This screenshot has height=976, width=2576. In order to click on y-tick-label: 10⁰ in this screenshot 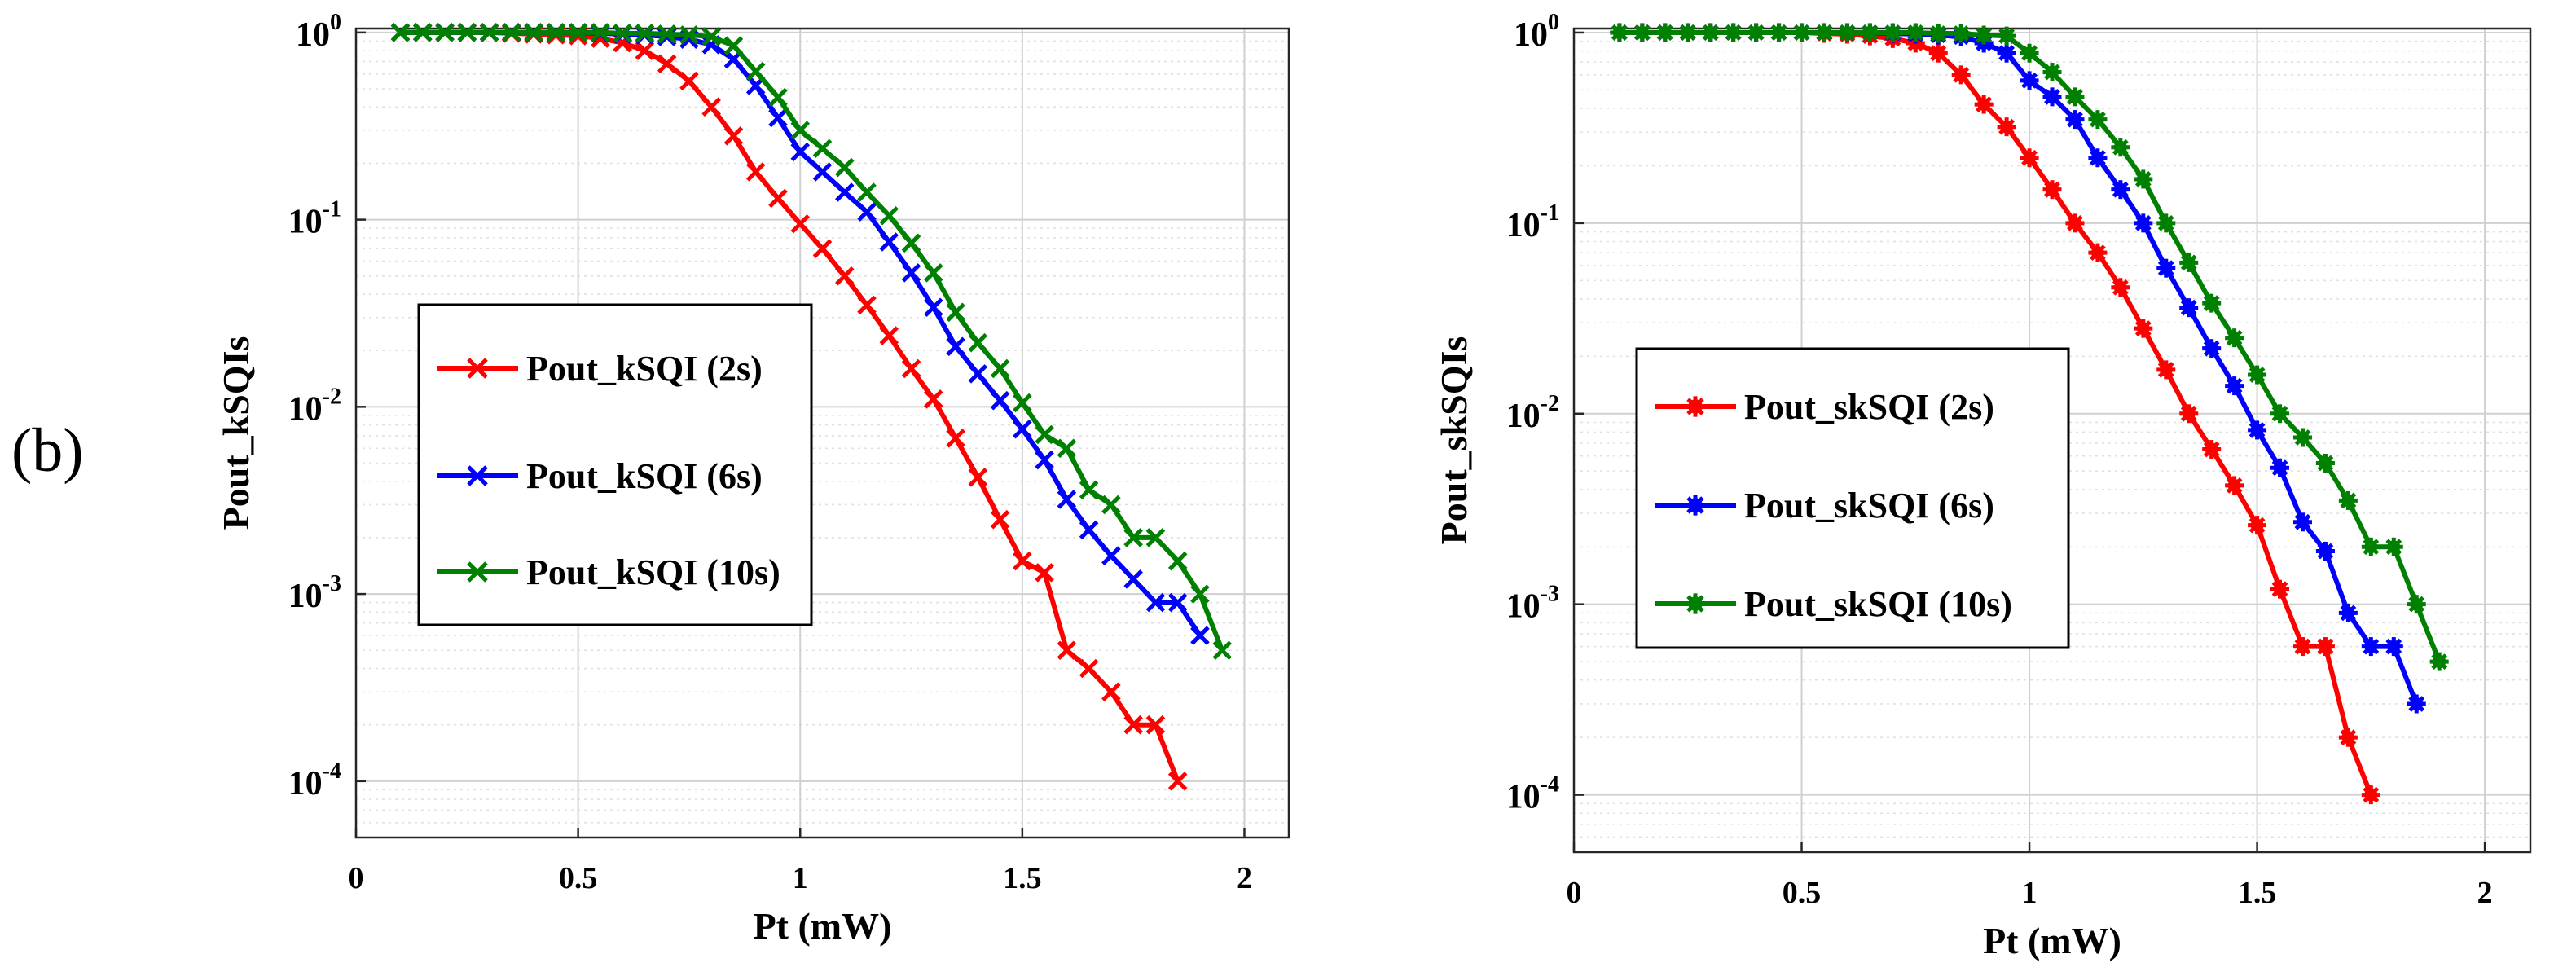, I will do `click(1536, 32)`.